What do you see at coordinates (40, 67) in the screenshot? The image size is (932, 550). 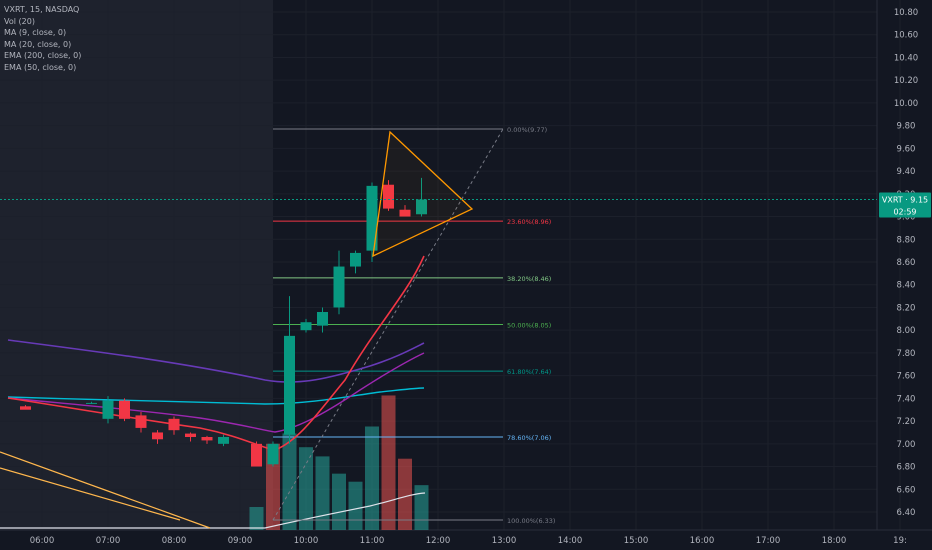 I see `legend-indicator-ema50: EMA (50, close, 0)` at bounding box center [40, 67].